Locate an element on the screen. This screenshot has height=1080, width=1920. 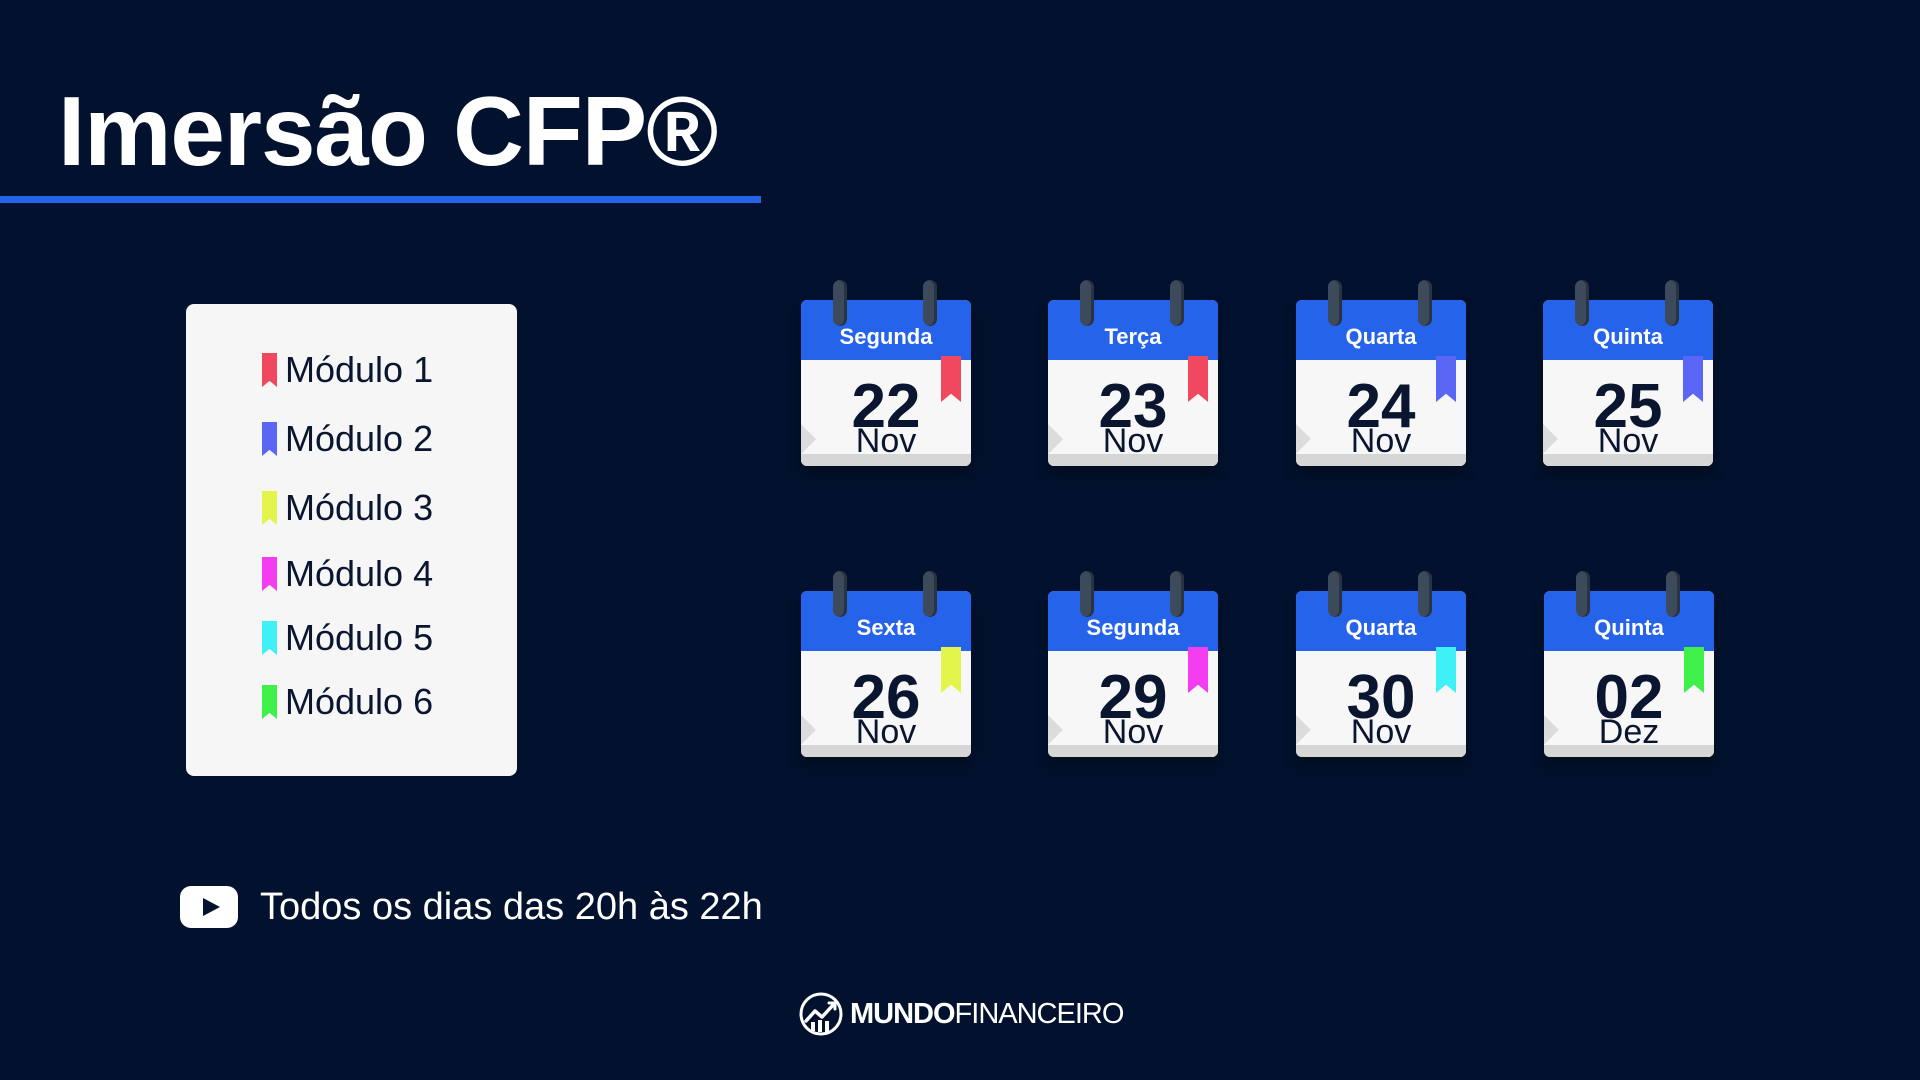
calendar-day-2: Terça 23 Nov is located at coordinates (1133, 373).